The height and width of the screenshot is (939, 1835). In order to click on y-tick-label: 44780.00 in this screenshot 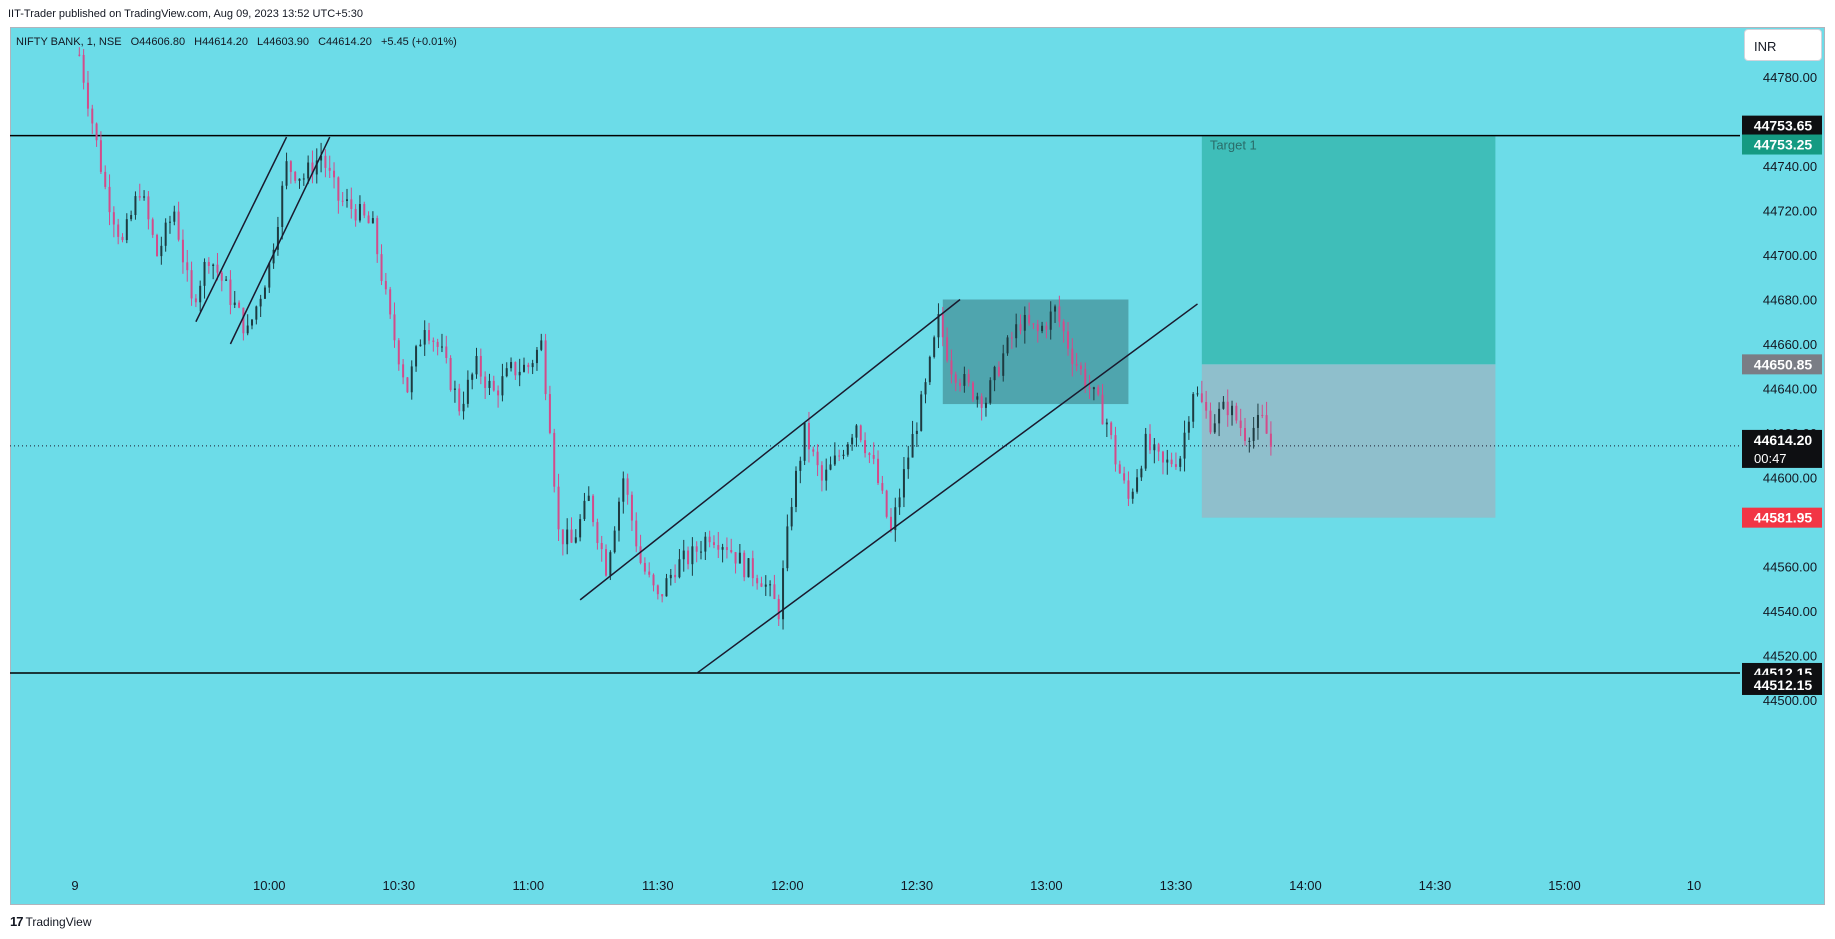, I will do `click(1790, 77)`.